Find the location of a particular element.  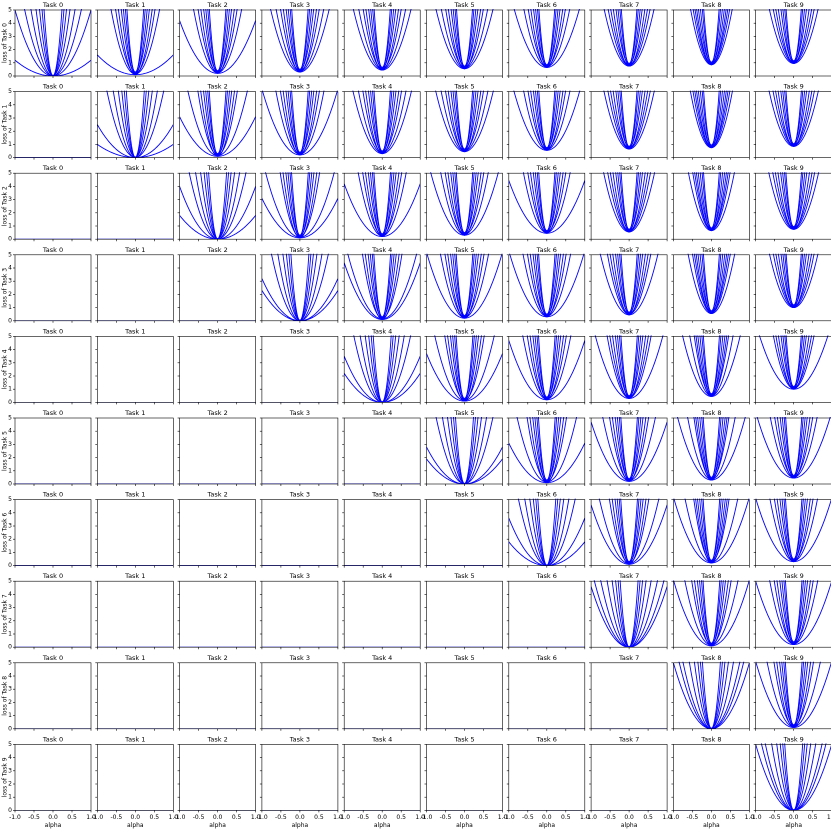

x-tick-label: 1.0 is located at coordinates (750, 817).